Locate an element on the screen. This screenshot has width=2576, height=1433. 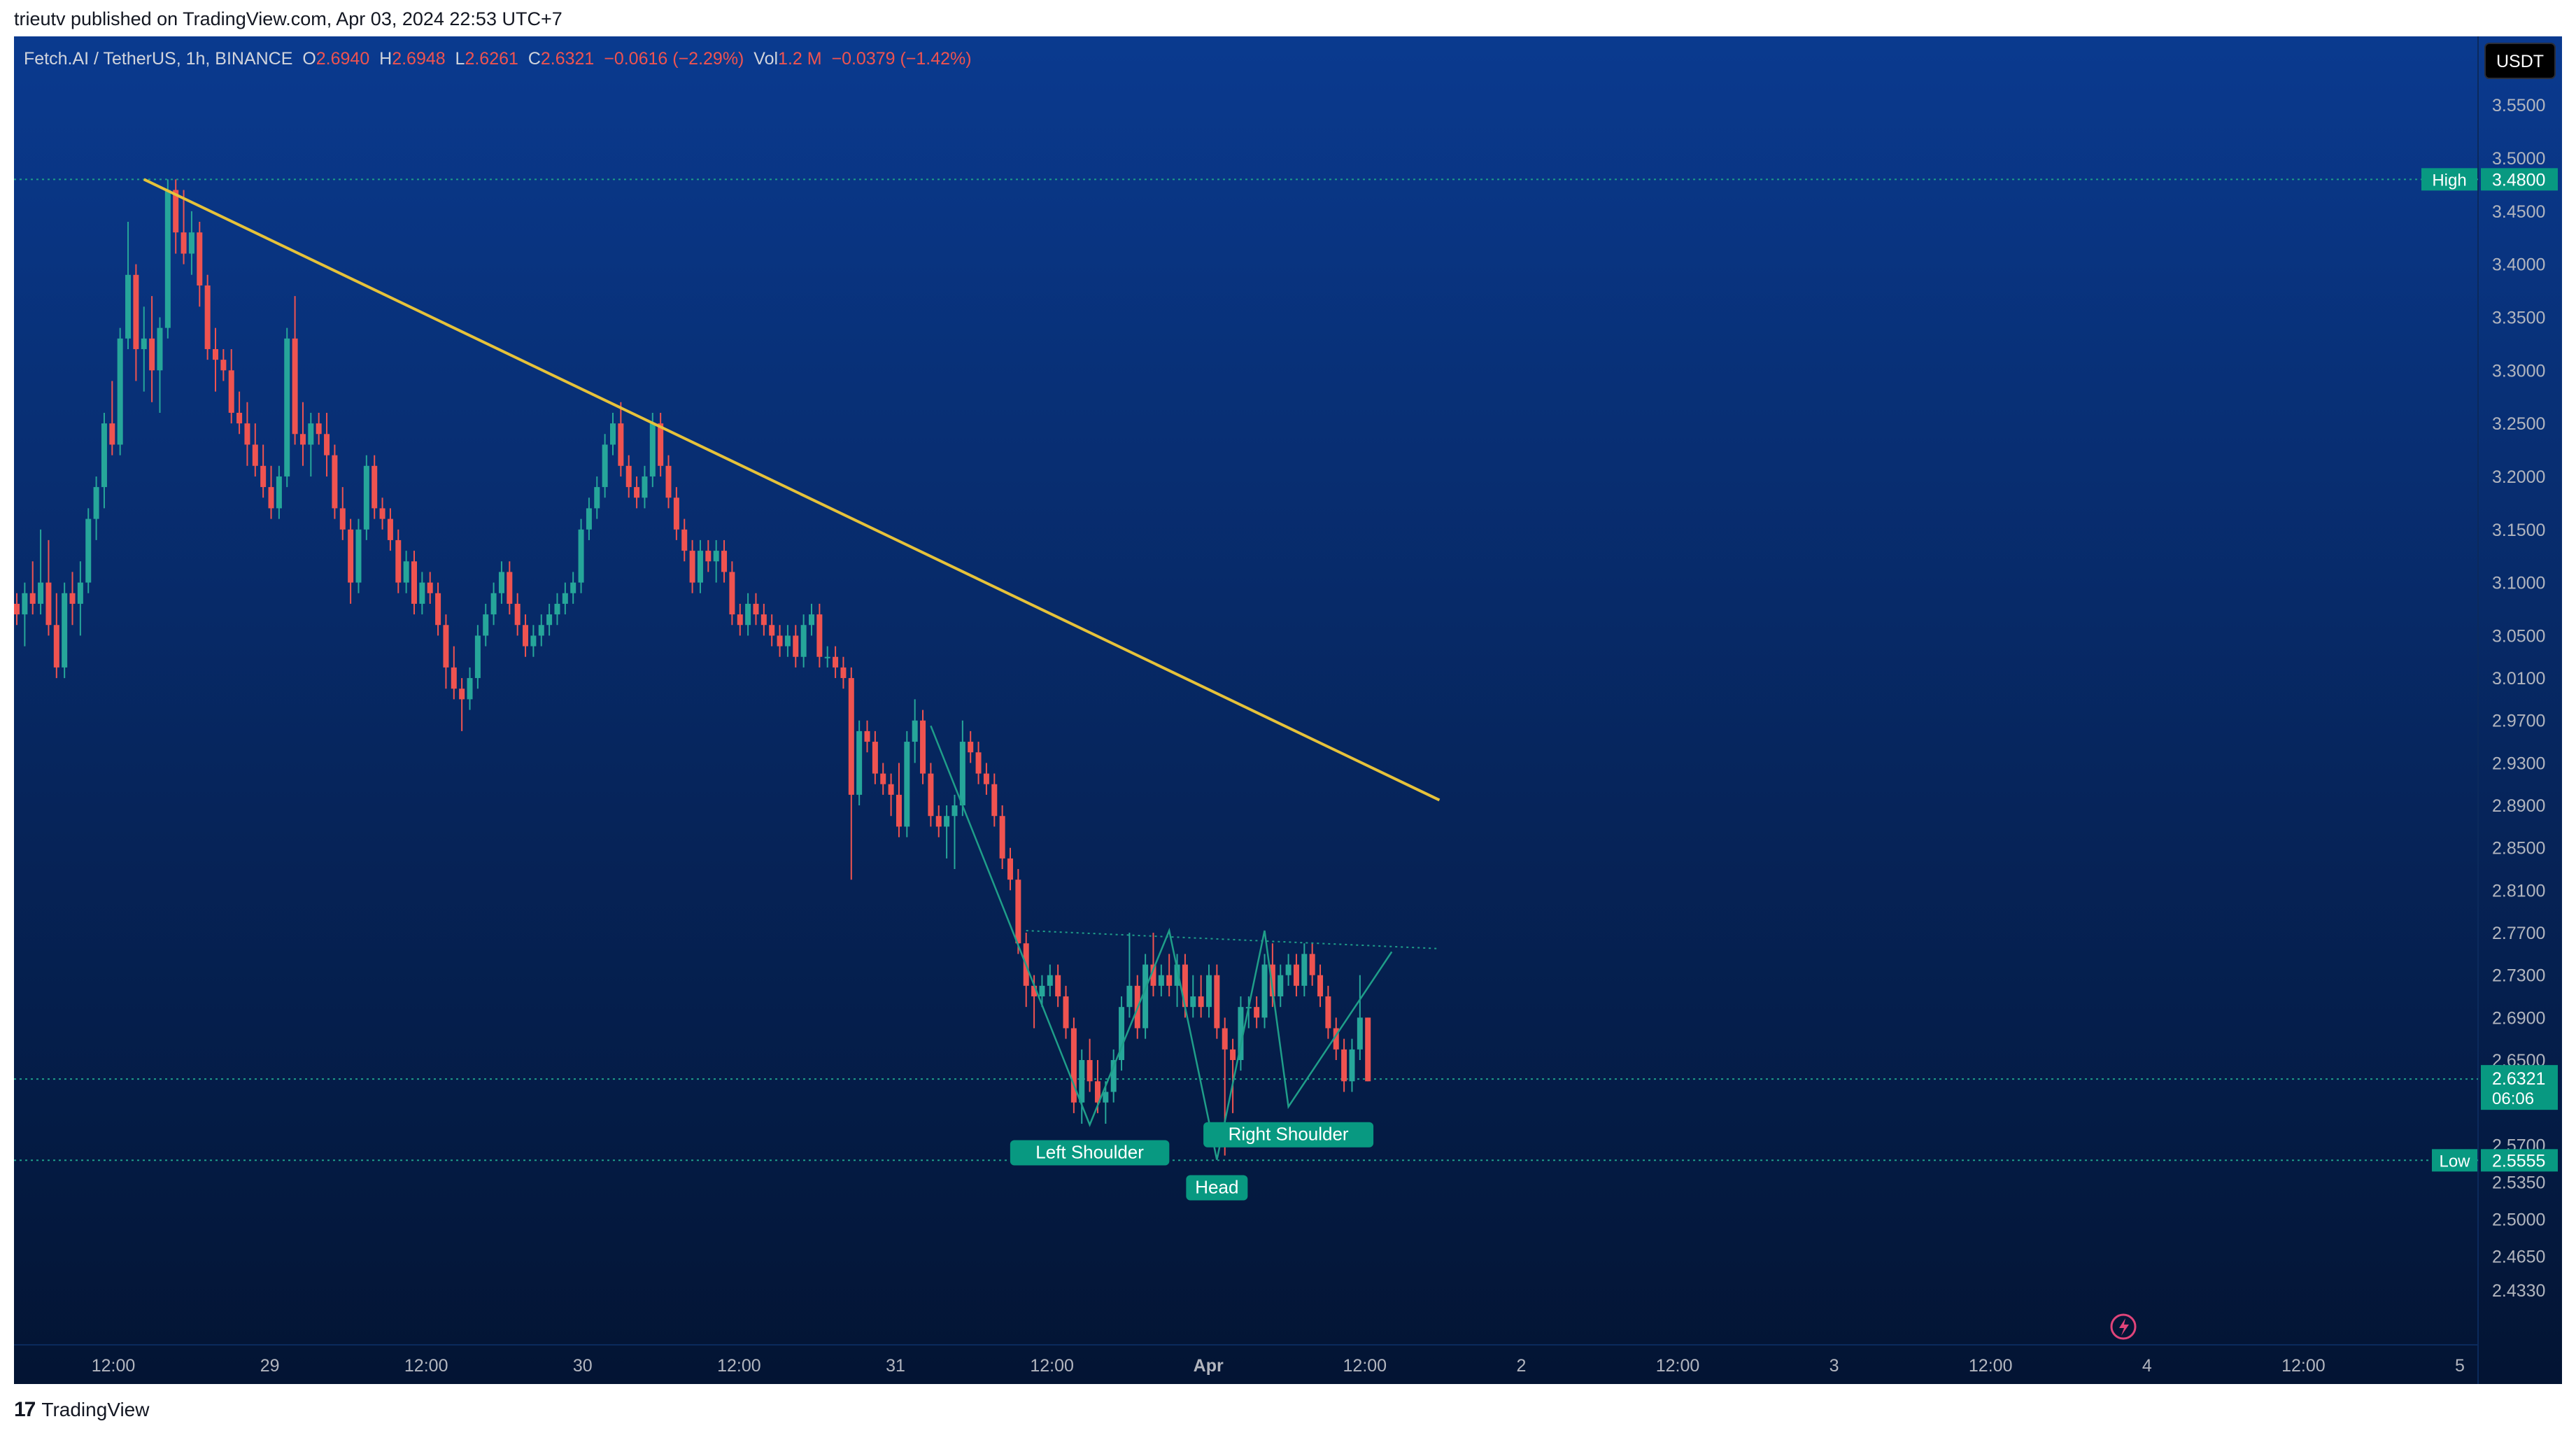
neckline is located at coordinates (1233, 939).